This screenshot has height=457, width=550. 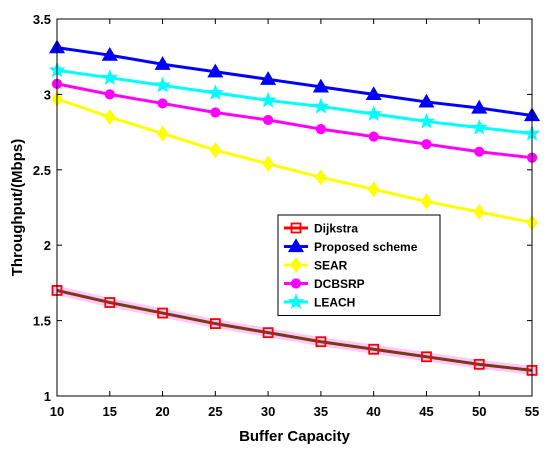 I want to click on x-tick-label: 15, so click(x=110, y=411).